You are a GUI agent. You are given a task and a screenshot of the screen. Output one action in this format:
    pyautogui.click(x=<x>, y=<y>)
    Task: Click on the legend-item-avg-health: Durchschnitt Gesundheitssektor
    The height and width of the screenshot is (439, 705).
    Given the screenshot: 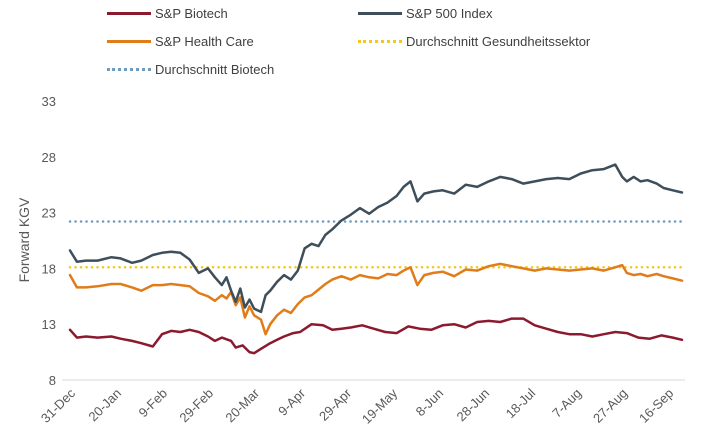 What is the action you would take?
    pyautogui.click(x=474, y=41)
    